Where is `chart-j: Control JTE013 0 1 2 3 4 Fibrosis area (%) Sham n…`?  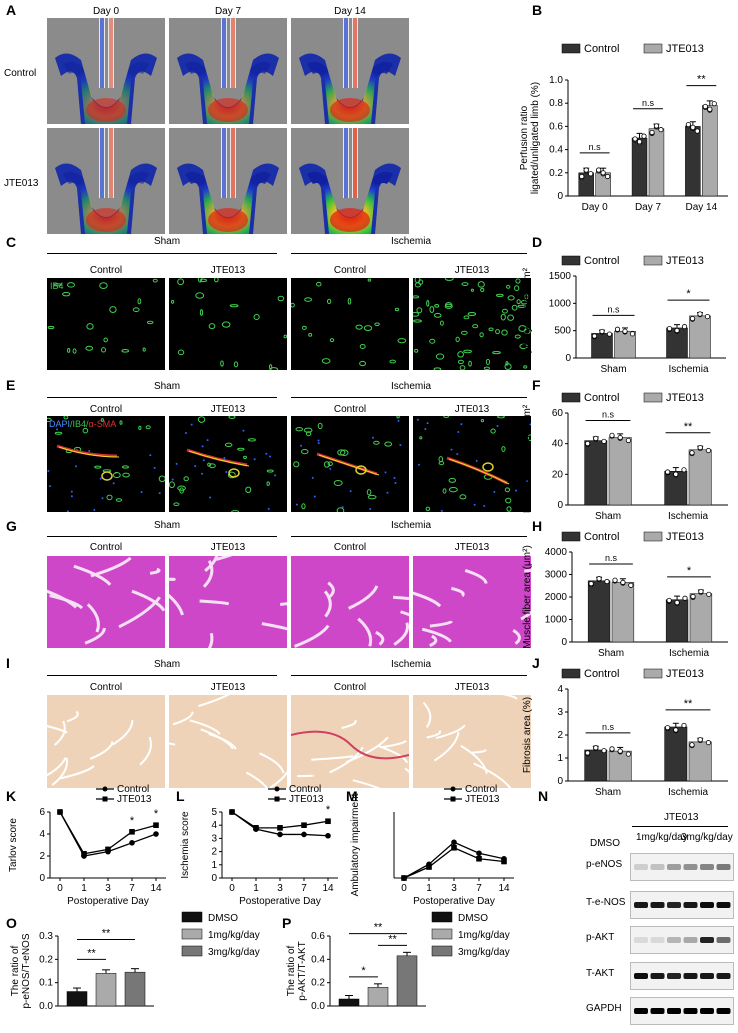
chart-j: Control JTE013 0 1 2 3 4 Fibrosis area (%) Sham n… is located at coordinates (625, 733).